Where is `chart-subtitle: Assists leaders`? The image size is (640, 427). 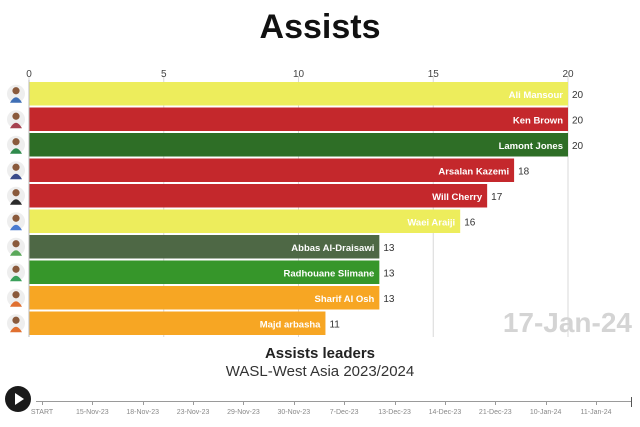
chart-subtitle: Assists leaders is located at coordinates (320, 353).